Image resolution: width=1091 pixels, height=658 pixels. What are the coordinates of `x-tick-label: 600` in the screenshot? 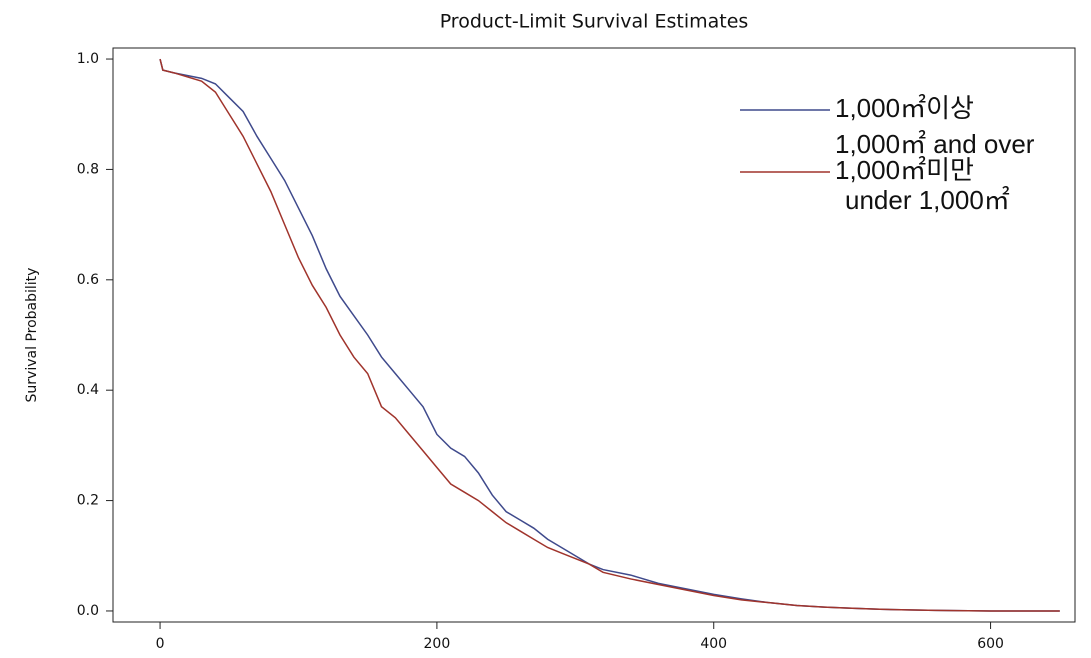 It's located at (990, 644).